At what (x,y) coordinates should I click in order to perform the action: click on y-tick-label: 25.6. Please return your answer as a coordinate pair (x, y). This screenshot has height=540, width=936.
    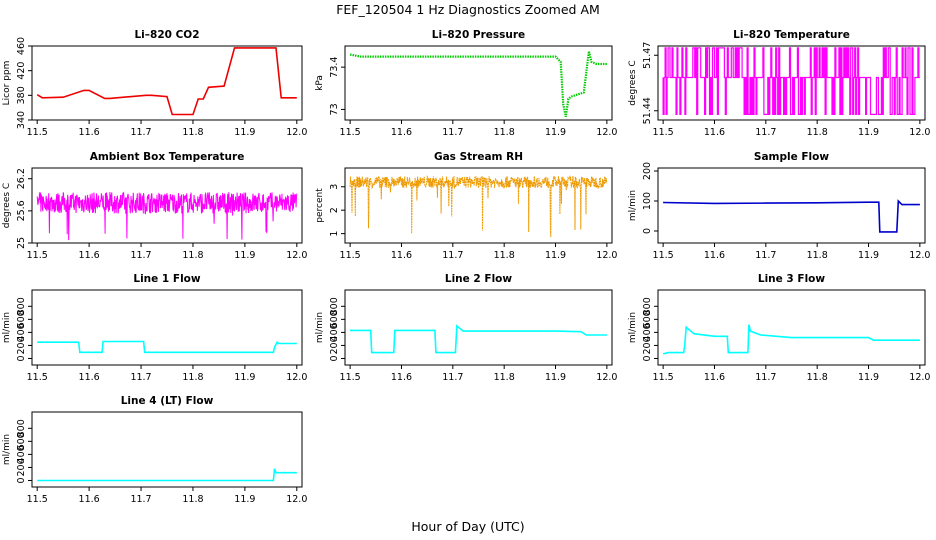
    Looking at the image, I should click on (21, 210).